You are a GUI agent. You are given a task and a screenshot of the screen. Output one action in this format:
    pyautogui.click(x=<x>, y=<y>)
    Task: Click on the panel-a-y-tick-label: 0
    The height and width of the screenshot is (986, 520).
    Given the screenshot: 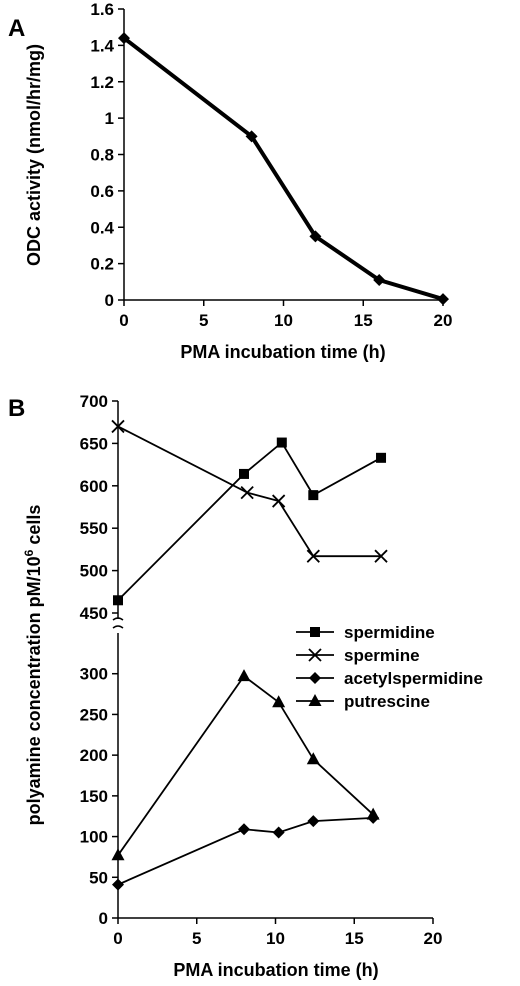 What is the action you would take?
    pyautogui.click(x=109, y=300)
    